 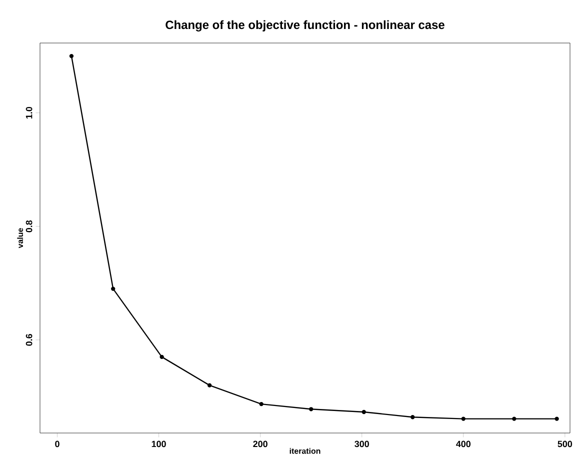 I want to click on x-tick-label: 200, so click(x=260, y=444).